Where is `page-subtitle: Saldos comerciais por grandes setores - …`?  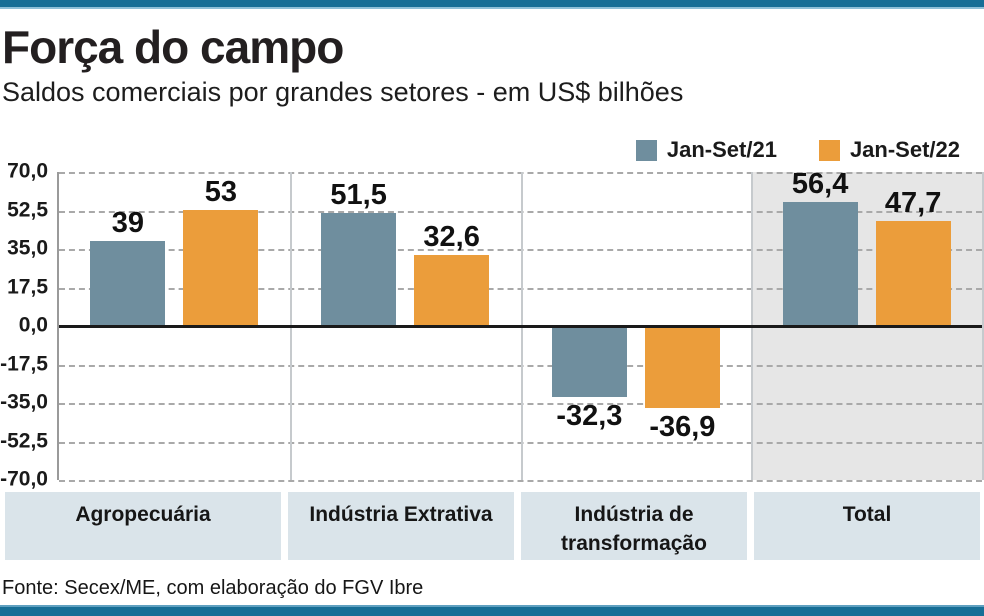 page-subtitle: Saldos comerciais por grandes setores - … is located at coordinates (343, 92).